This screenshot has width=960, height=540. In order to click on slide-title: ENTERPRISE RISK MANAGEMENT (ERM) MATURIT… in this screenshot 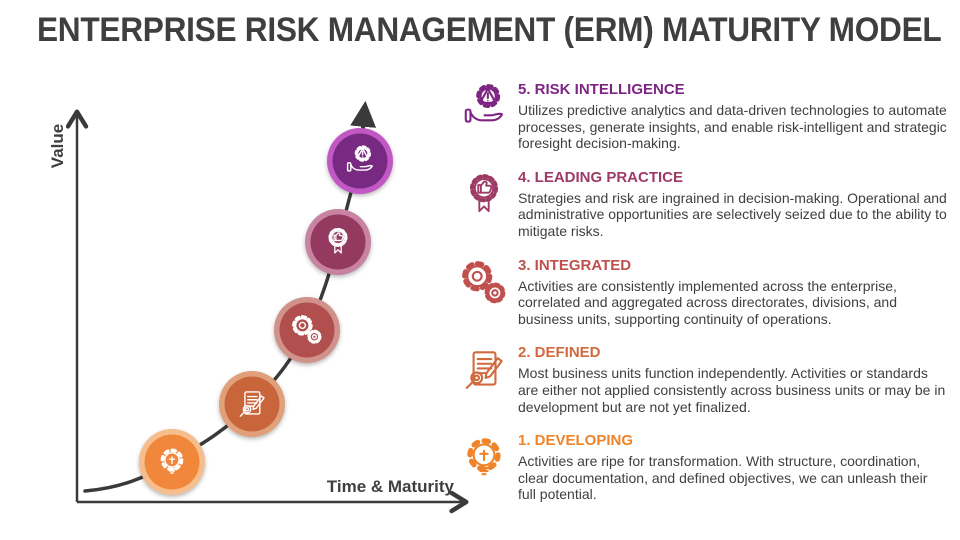, I will do `click(489, 30)`.